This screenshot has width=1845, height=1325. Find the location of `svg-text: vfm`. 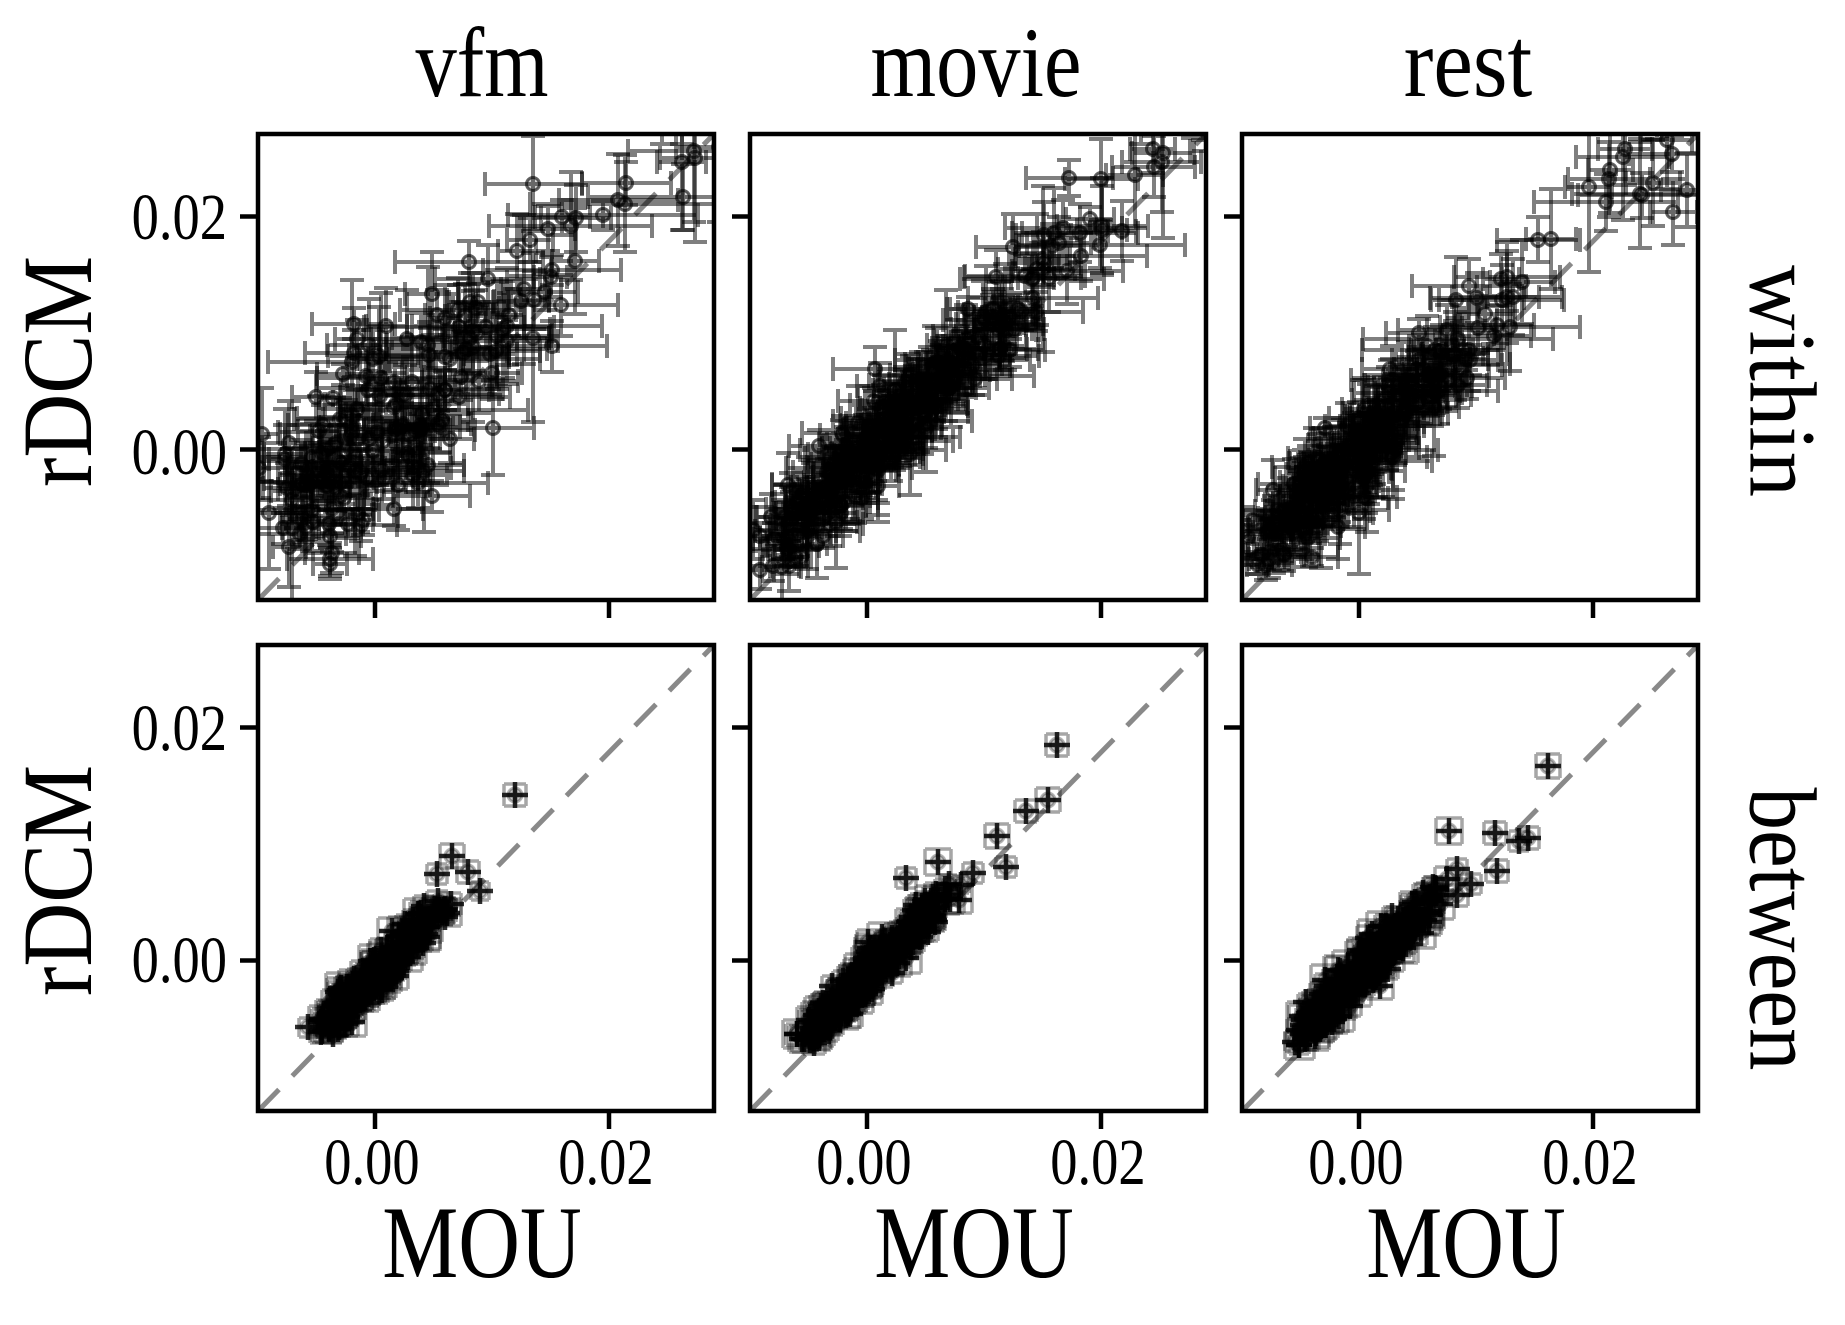

svg-text: vfm is located at coordinates (481, 62).